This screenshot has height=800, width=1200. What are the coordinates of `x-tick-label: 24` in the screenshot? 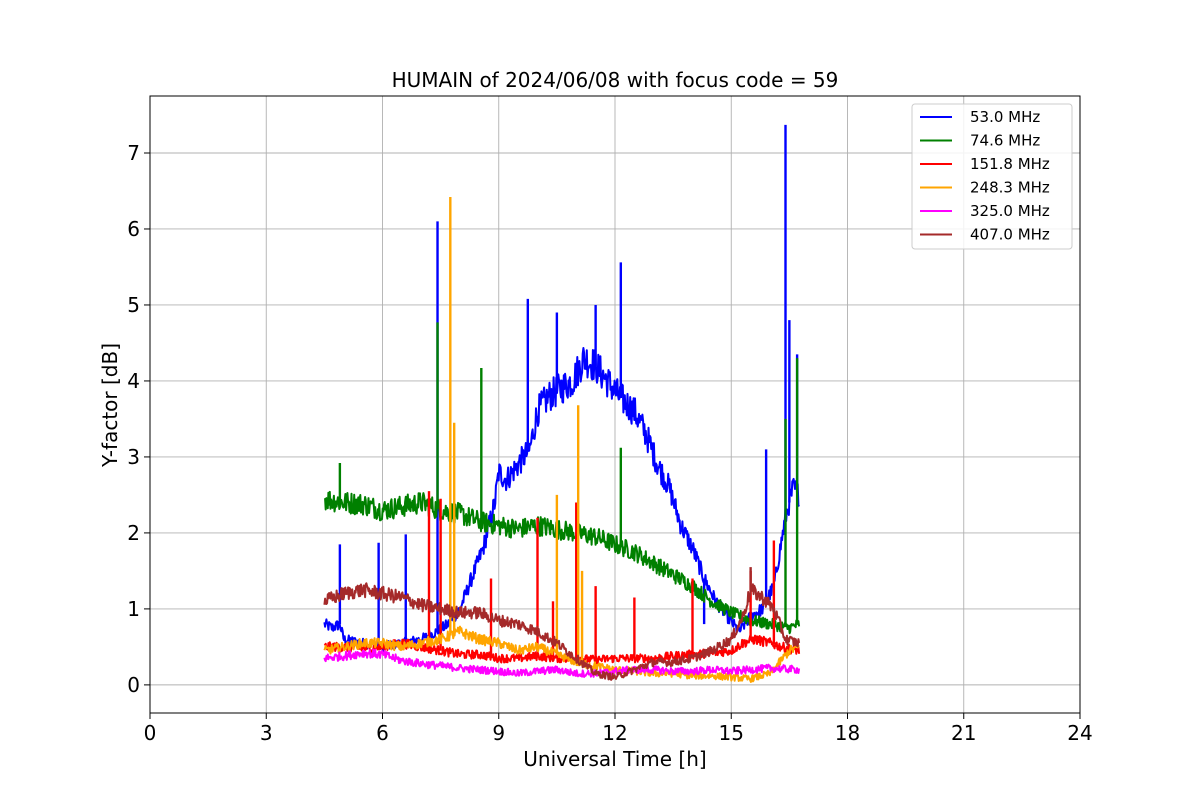 It's located at (1079, 733).